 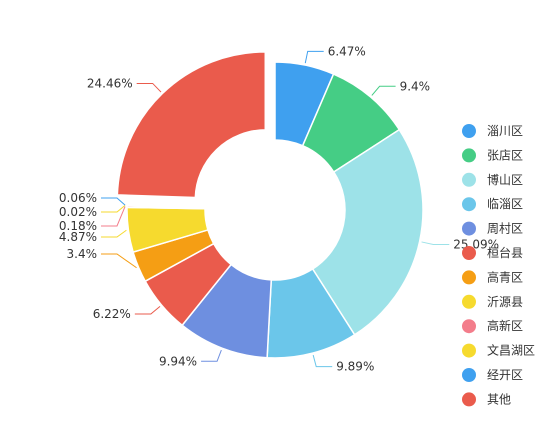 What do you see at coordinates (383, 90) in the screenshot?
I see `leader-line-张店区` at bounding box center [383, 90].